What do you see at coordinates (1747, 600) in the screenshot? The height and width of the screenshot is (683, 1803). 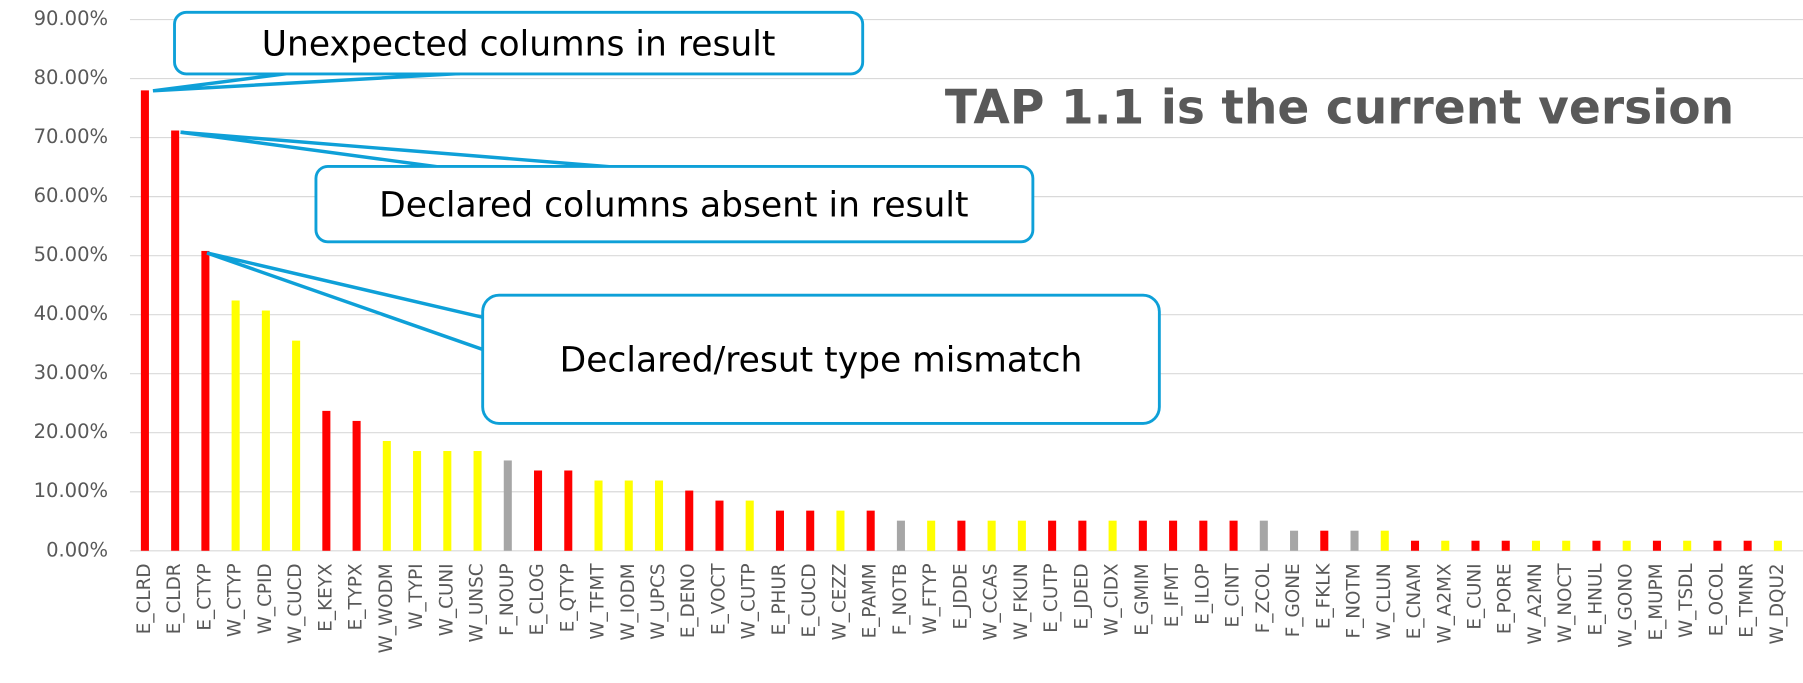 I see `x-tick-label: E_TMNR` at bounding box center [1747, 600].